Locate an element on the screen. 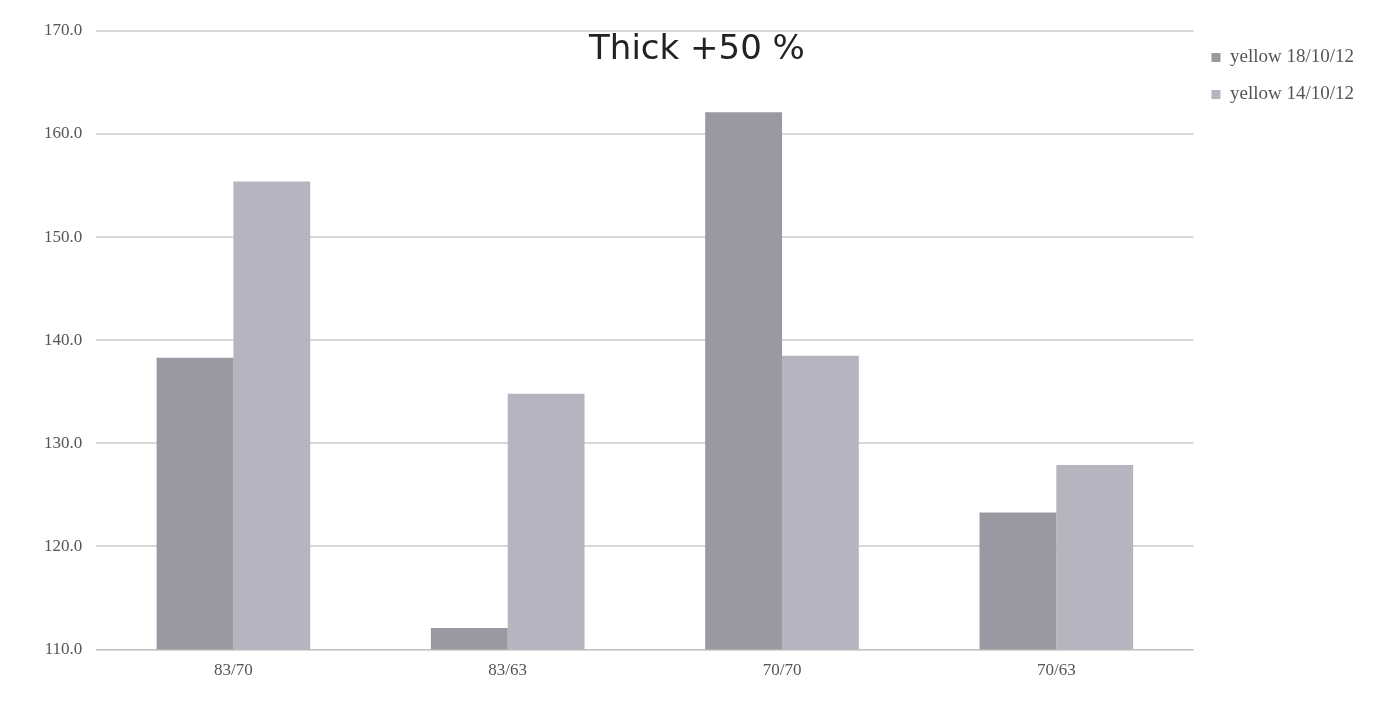 The width and height of the screenshot is (1384, 714). legend-label: yellow 14/10/12 is located at coordinates (1292, 93).